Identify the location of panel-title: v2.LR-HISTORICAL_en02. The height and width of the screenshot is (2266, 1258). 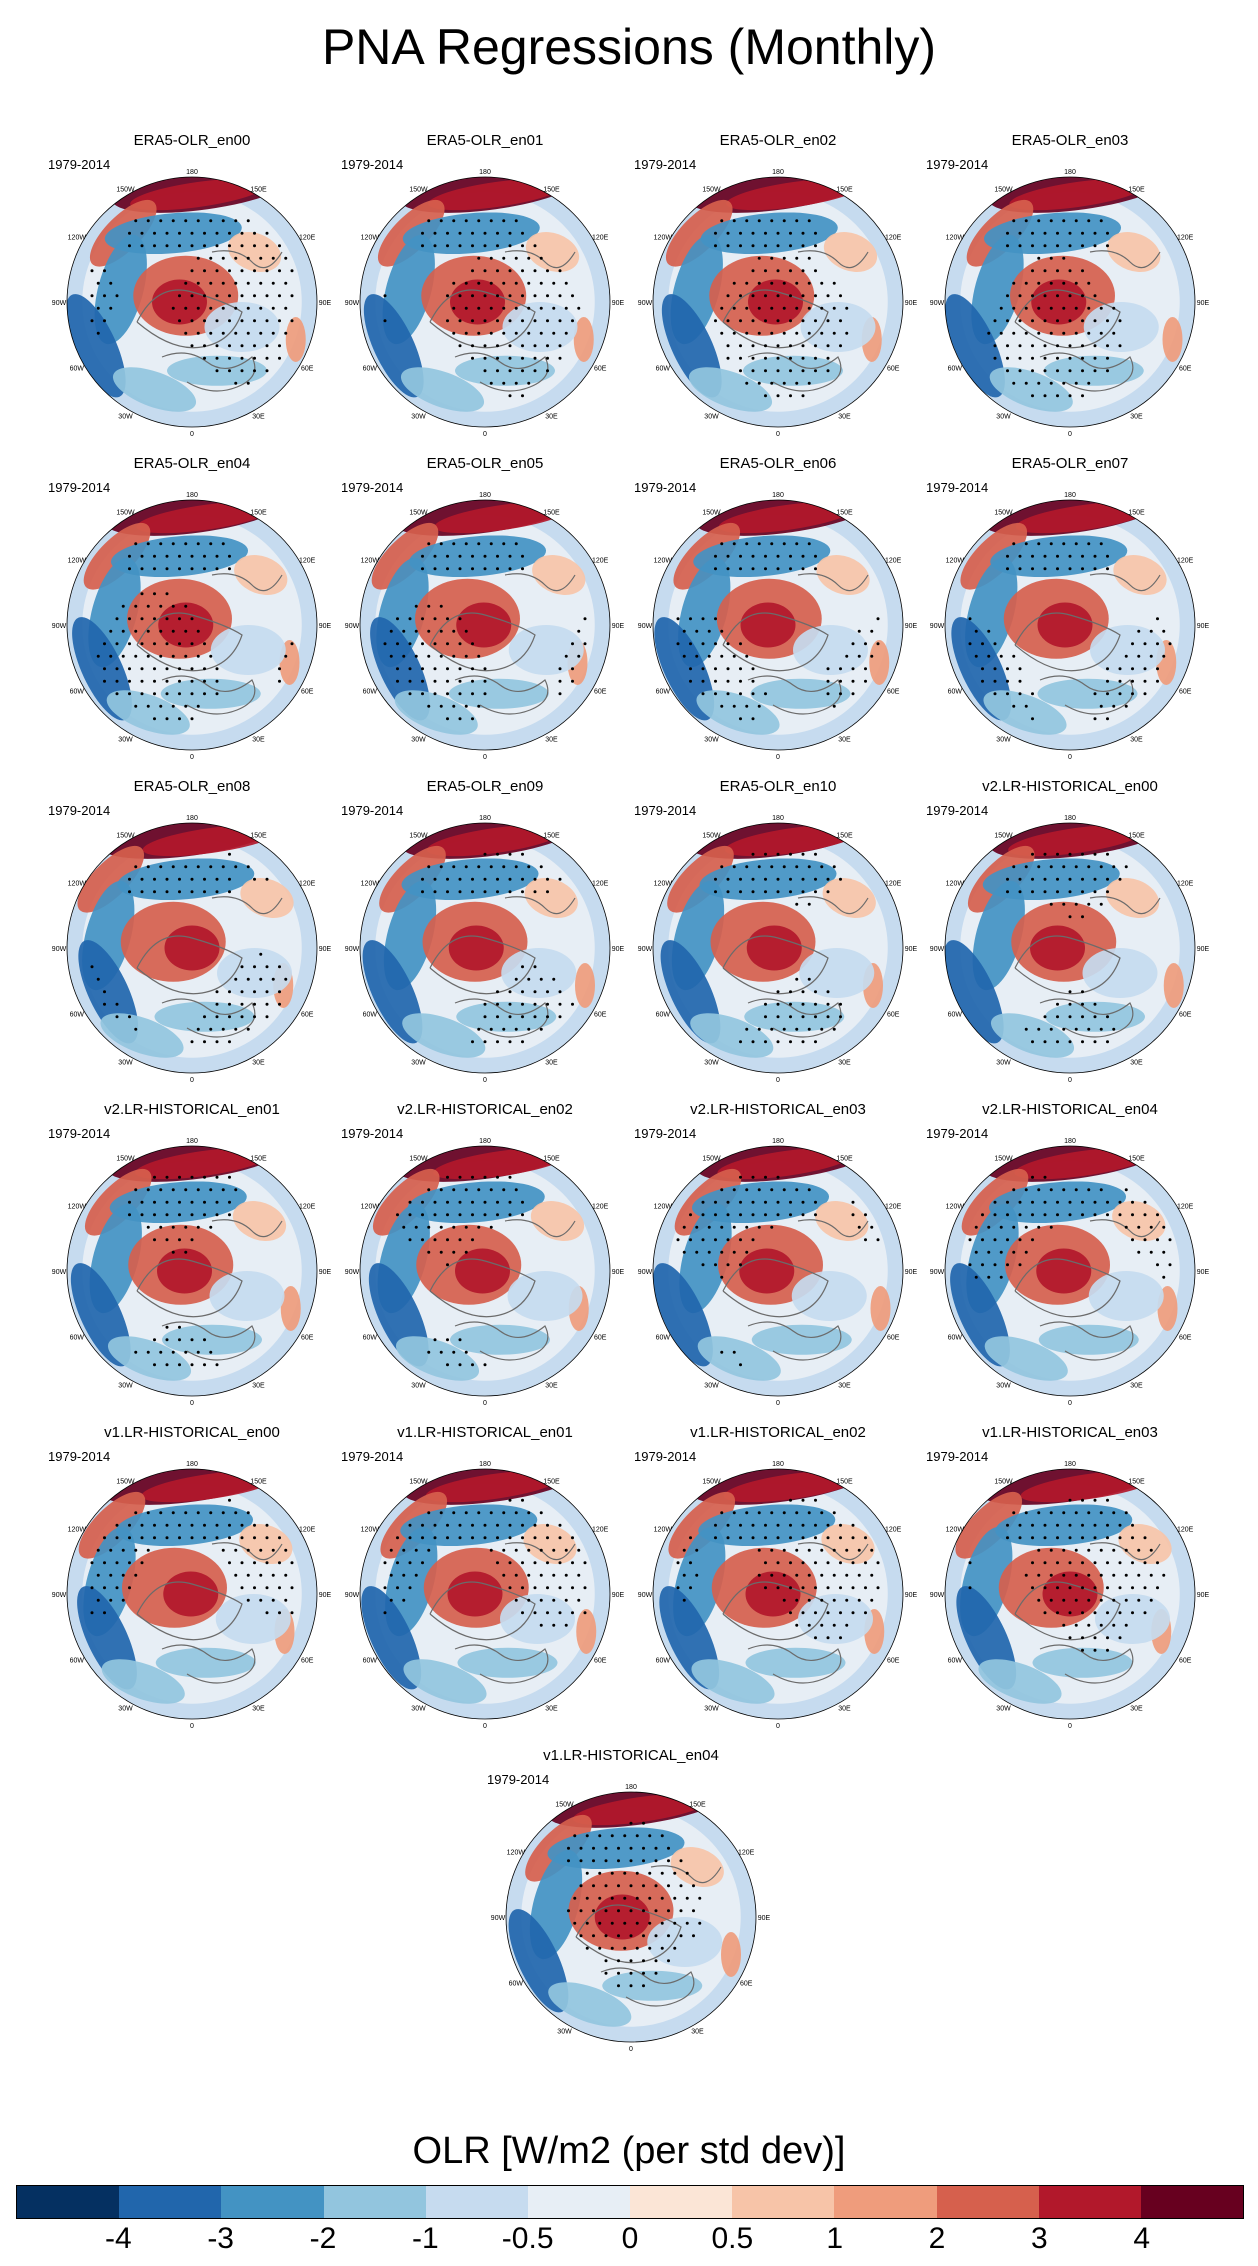
(485, 1109).